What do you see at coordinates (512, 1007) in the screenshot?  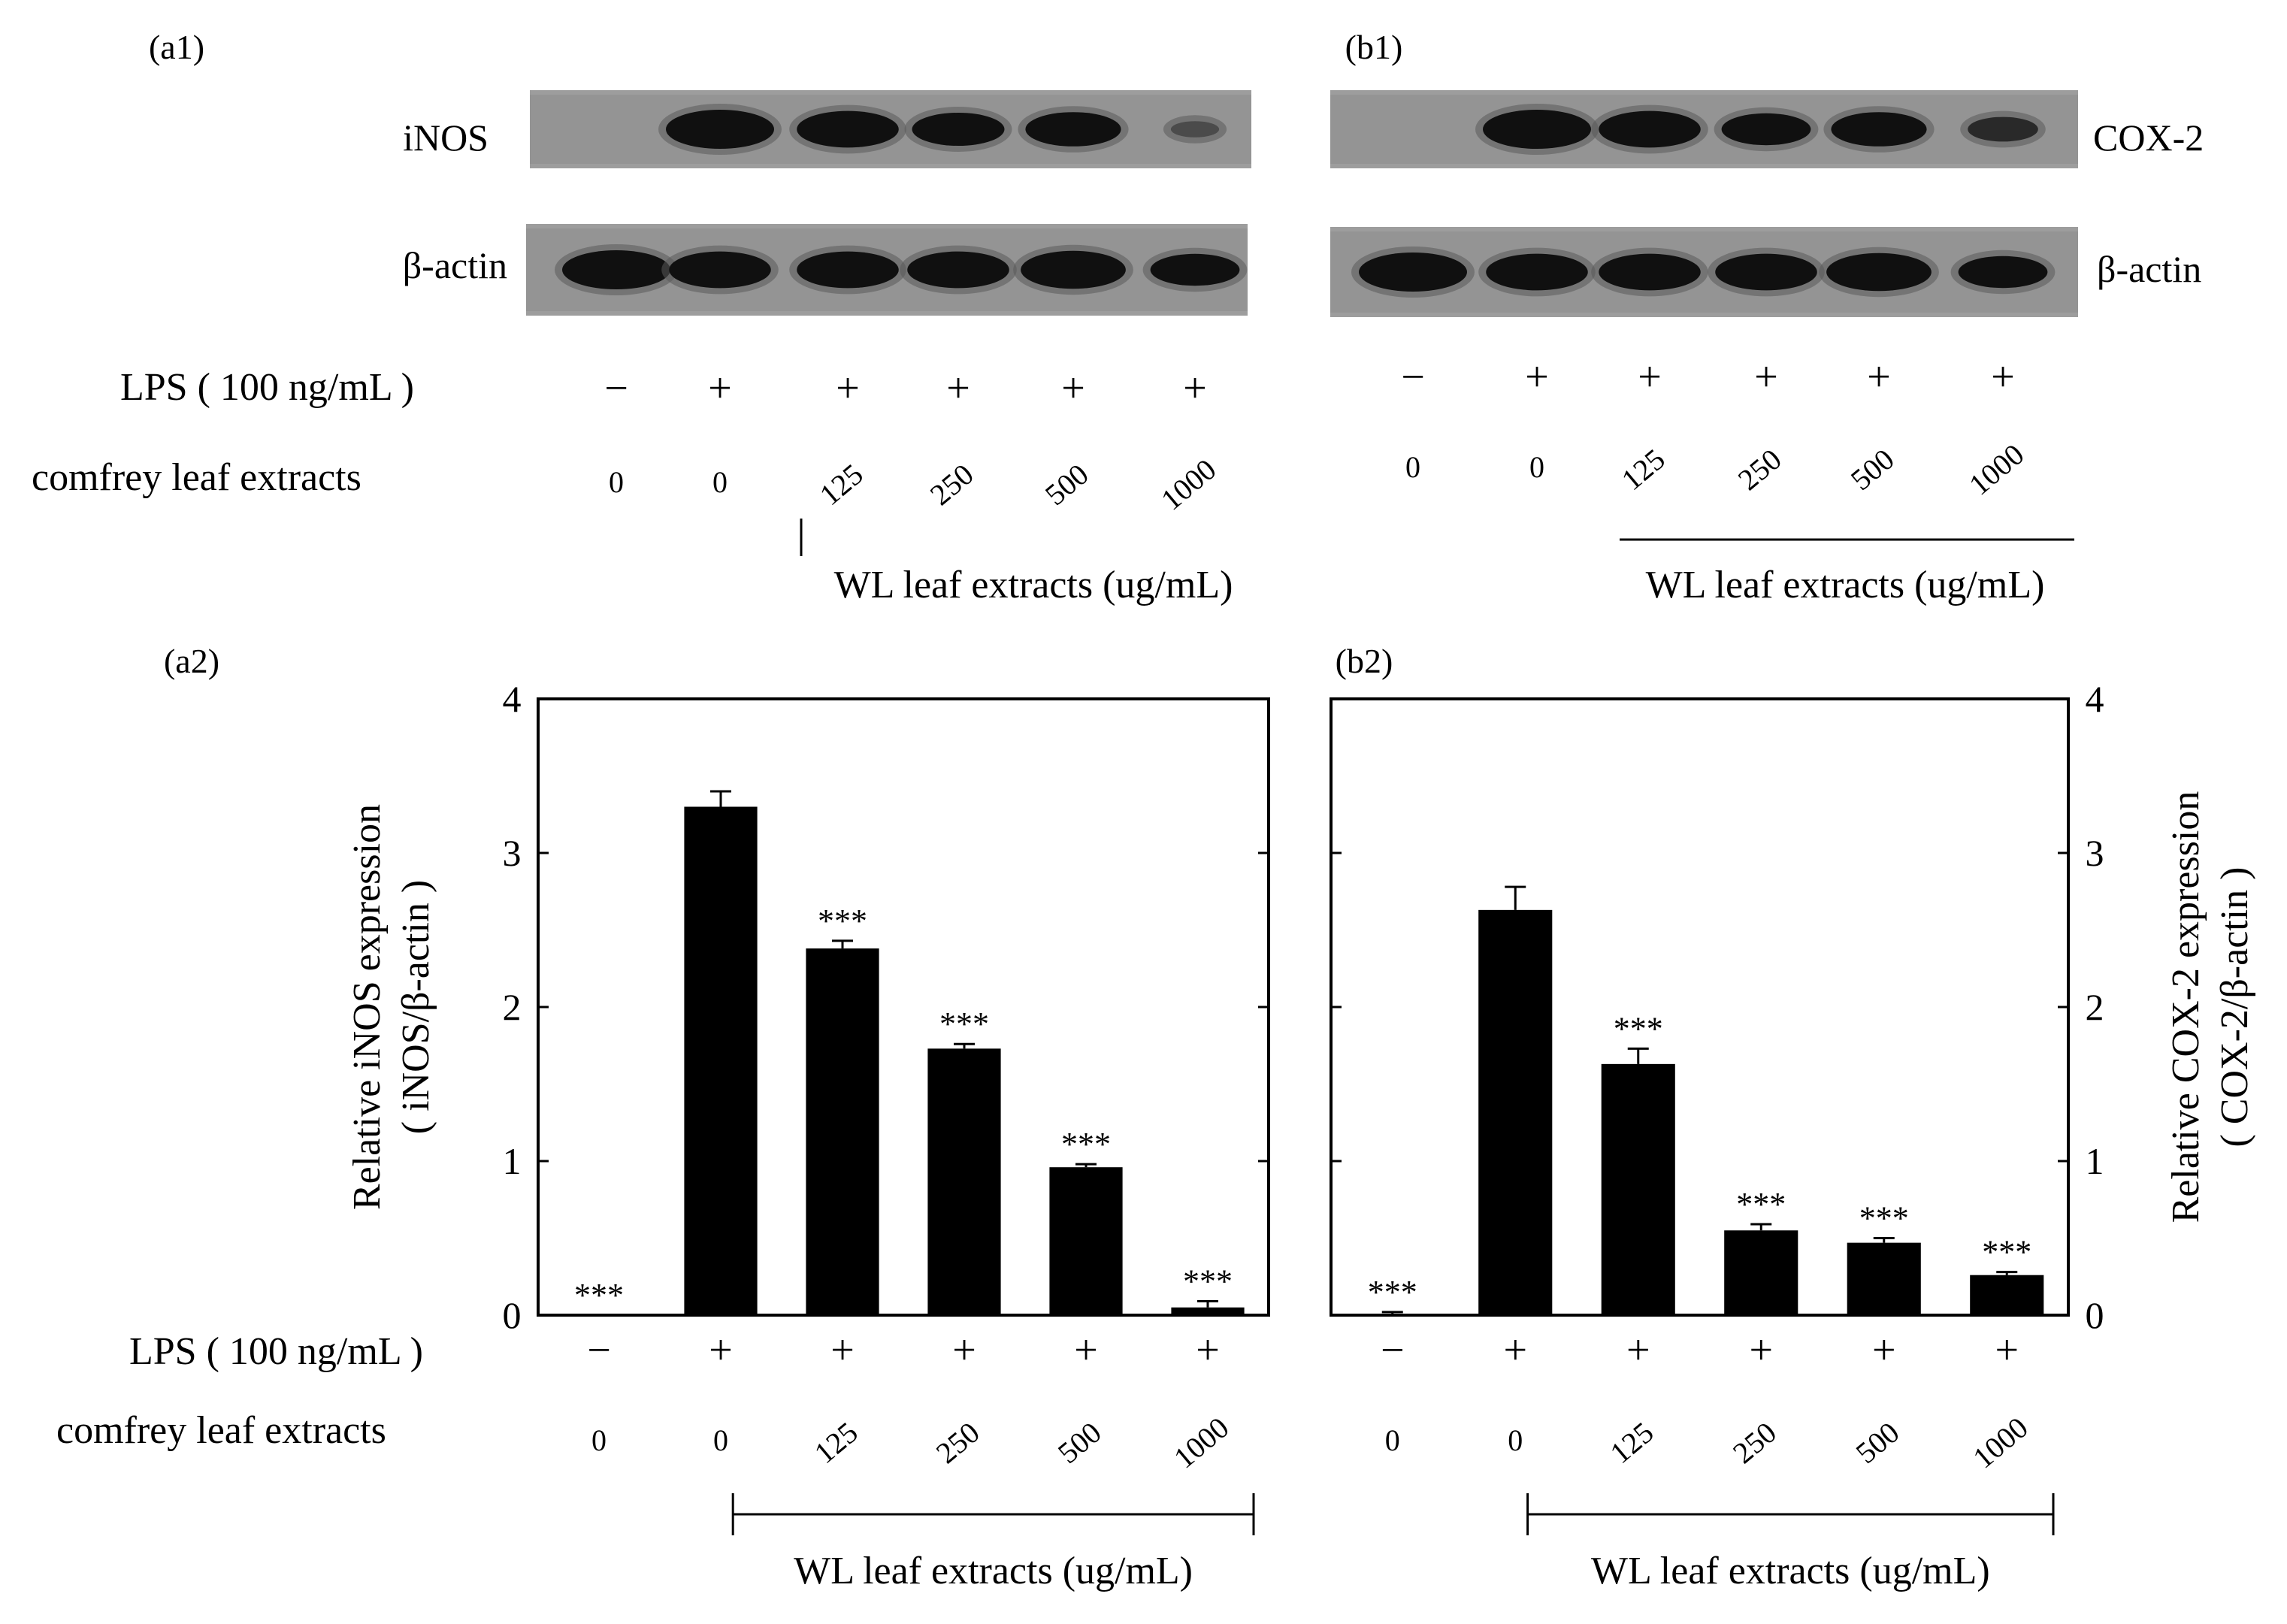 I see `y-tick-label: 2` at bounding box center [512, 1007].